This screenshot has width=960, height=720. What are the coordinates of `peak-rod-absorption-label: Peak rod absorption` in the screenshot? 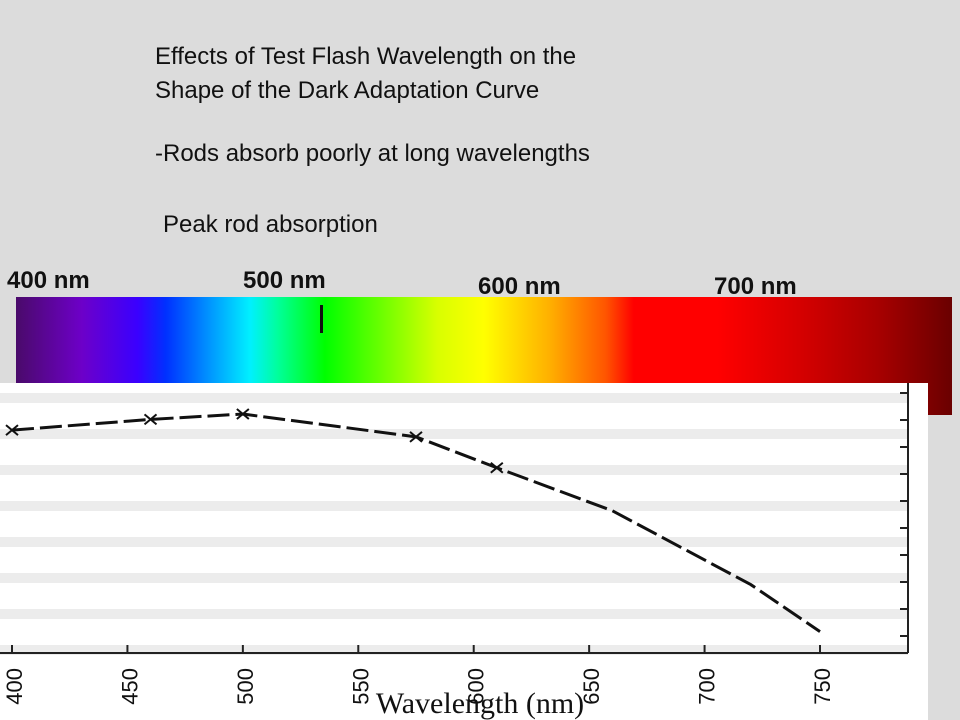 It's located at (270, 224).